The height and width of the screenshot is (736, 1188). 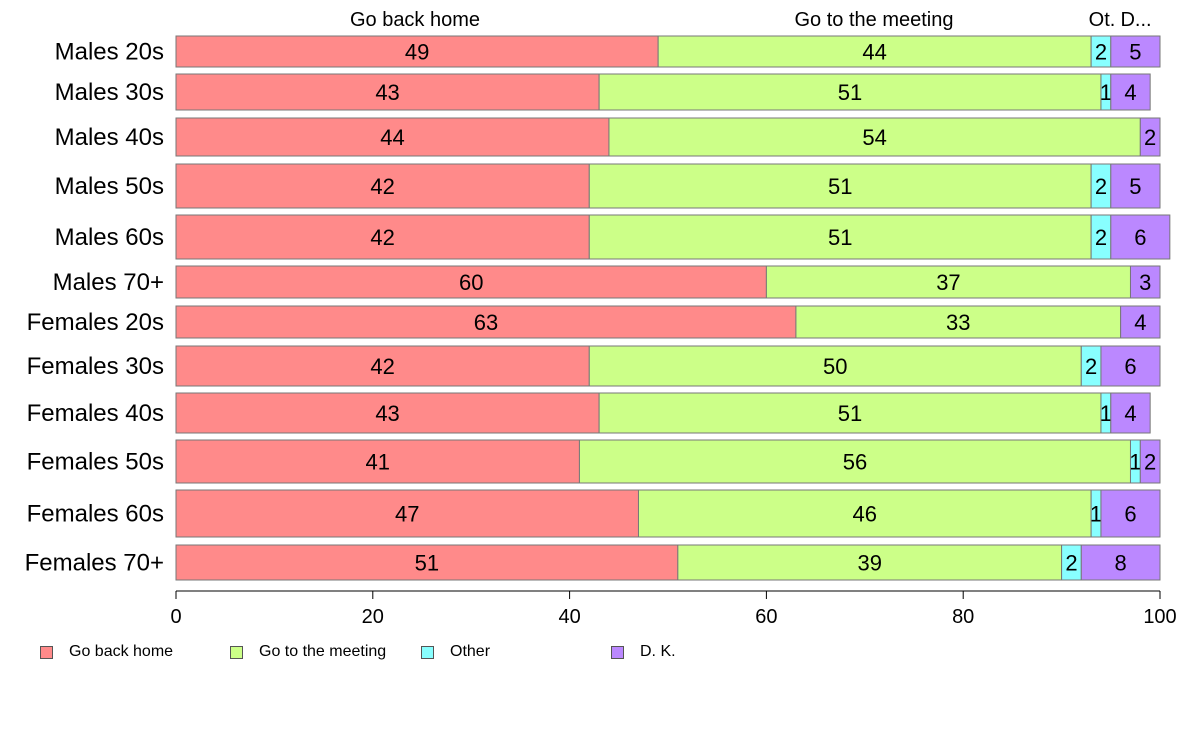 What do you see at coordinates (1159, 617) in the screenshot?
I see `x-tick-label: 100` at bounding box center [1159, 617].